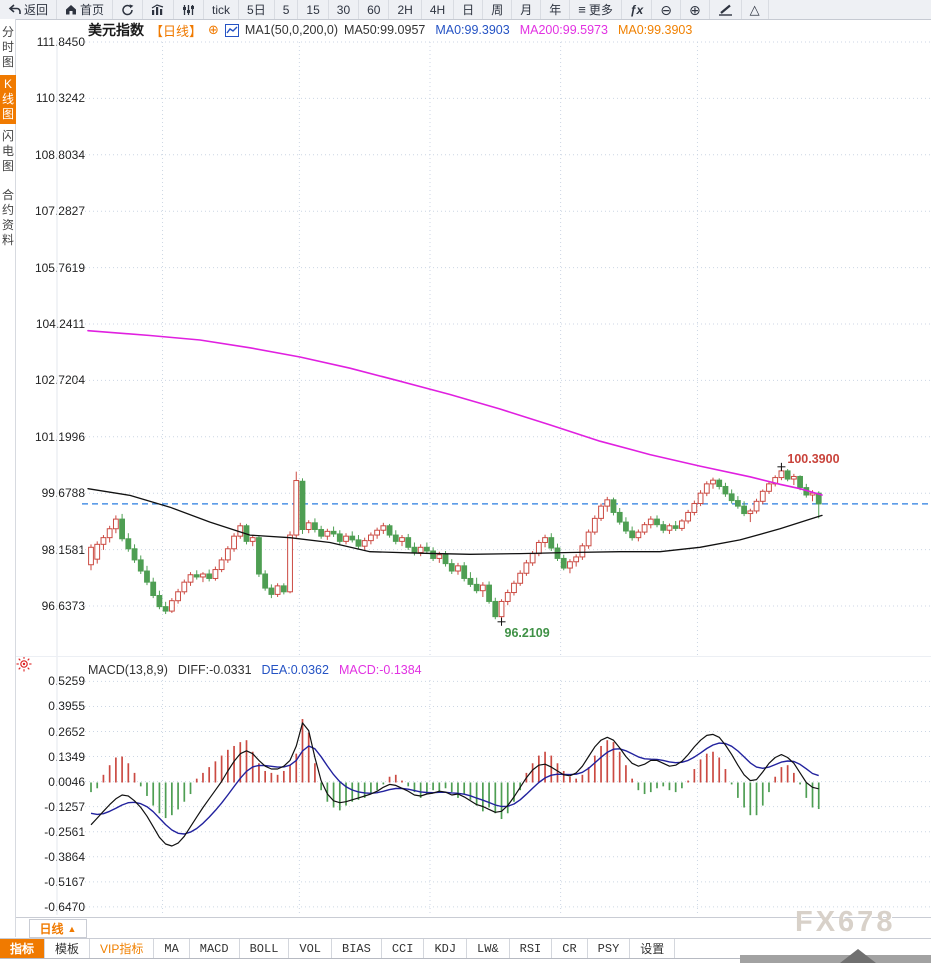  I want to click on indicator-tab-PSY: PSY, so click(609, 948).